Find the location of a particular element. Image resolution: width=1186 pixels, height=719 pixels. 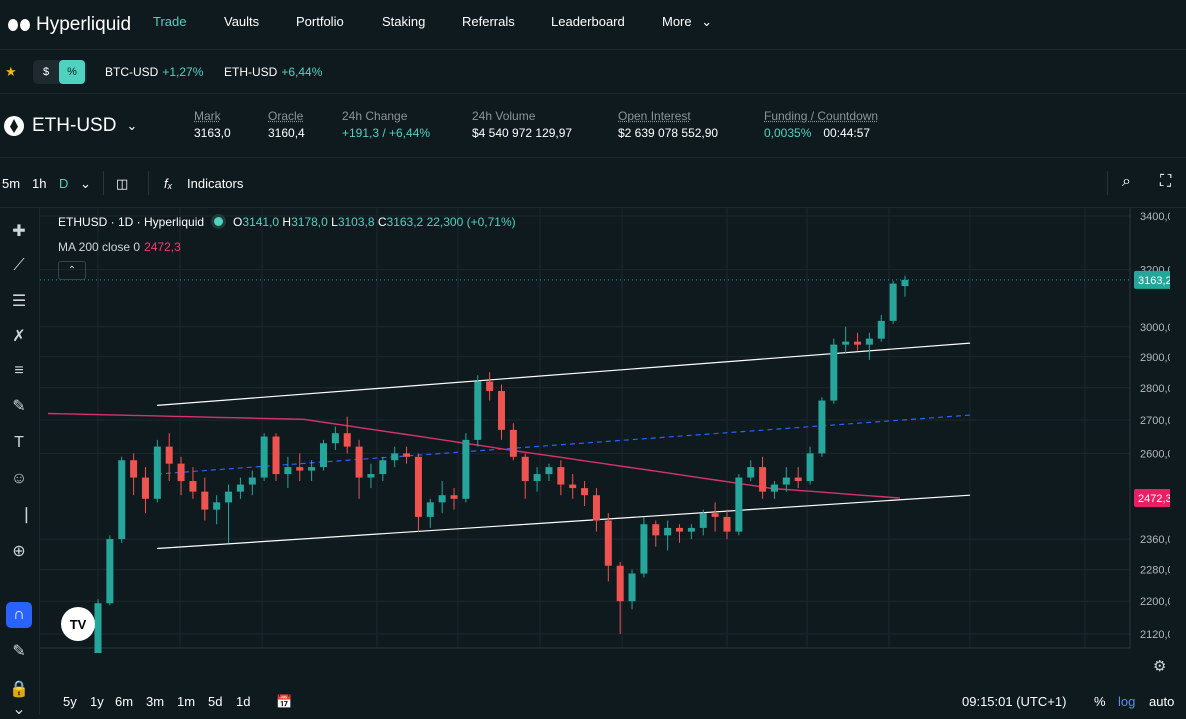

price-axis-label: 2900,0 is located at coordinates (1155, 358).